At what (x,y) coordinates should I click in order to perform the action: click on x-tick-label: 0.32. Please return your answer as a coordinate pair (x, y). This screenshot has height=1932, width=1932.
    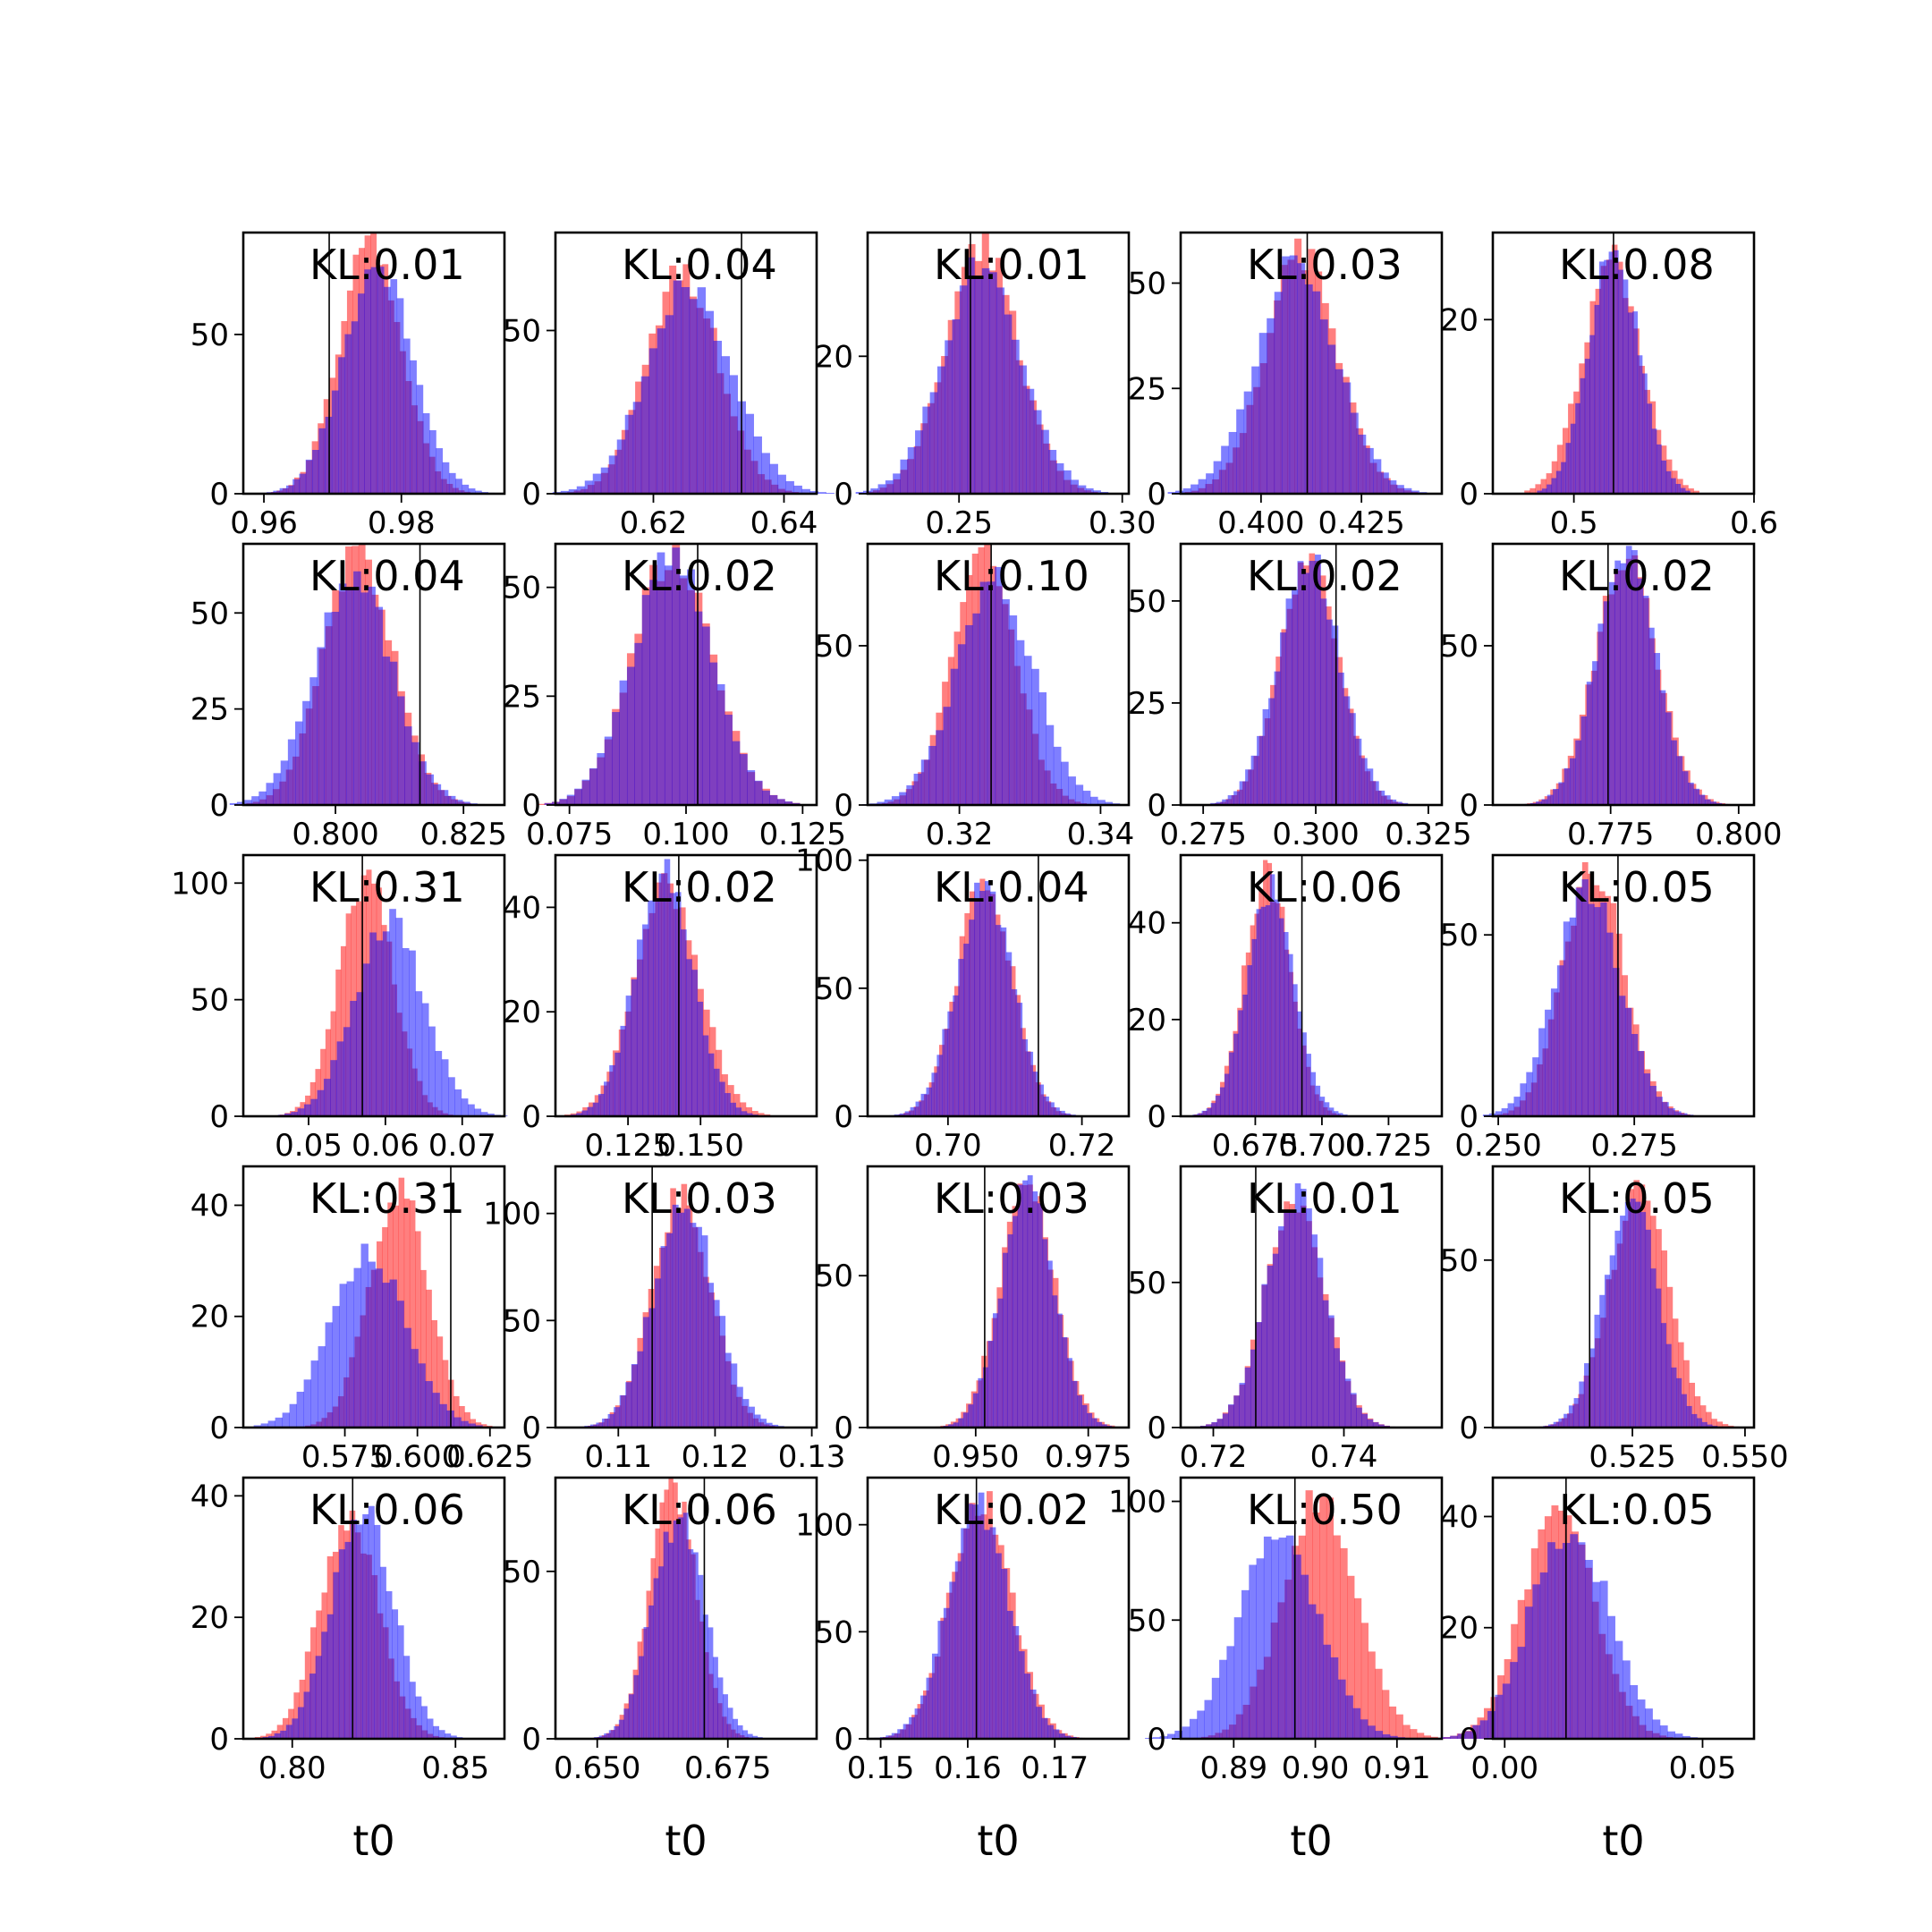
    Looking at the image, I should click on (960, 834).